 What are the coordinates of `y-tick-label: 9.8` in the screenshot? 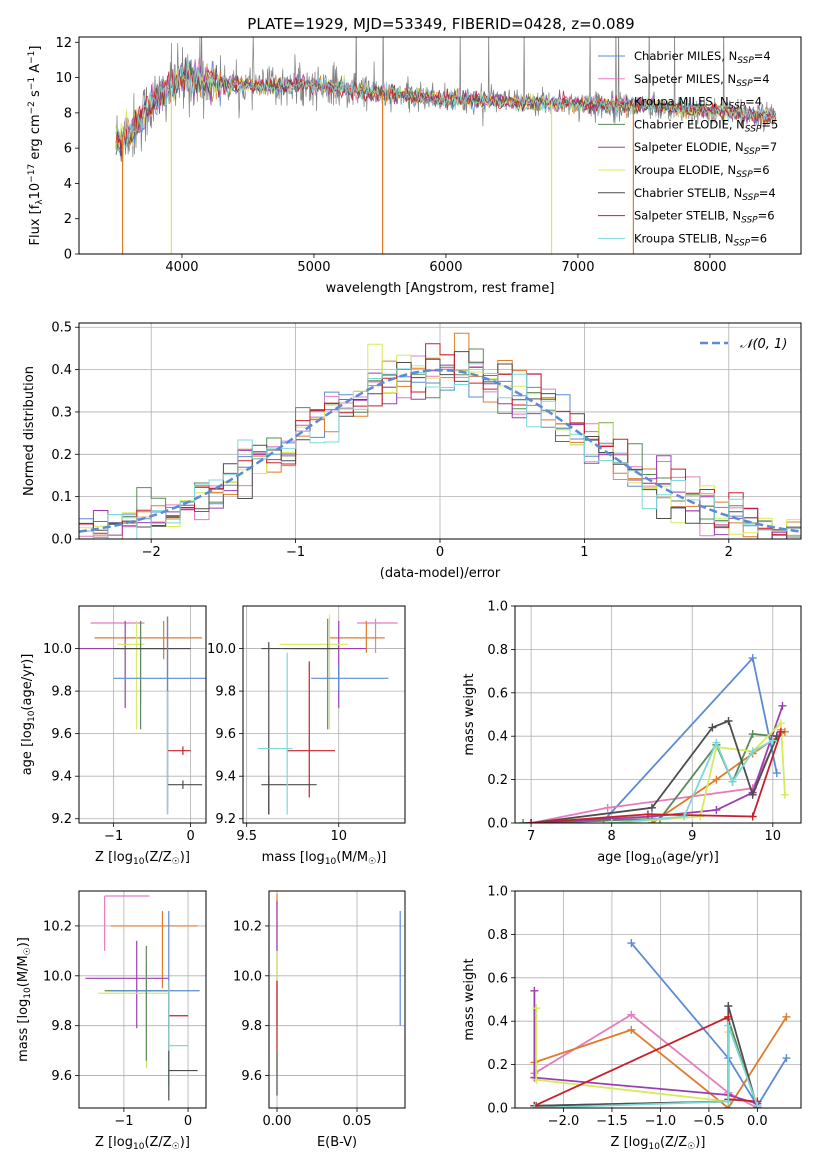 It's located at (225, 692).